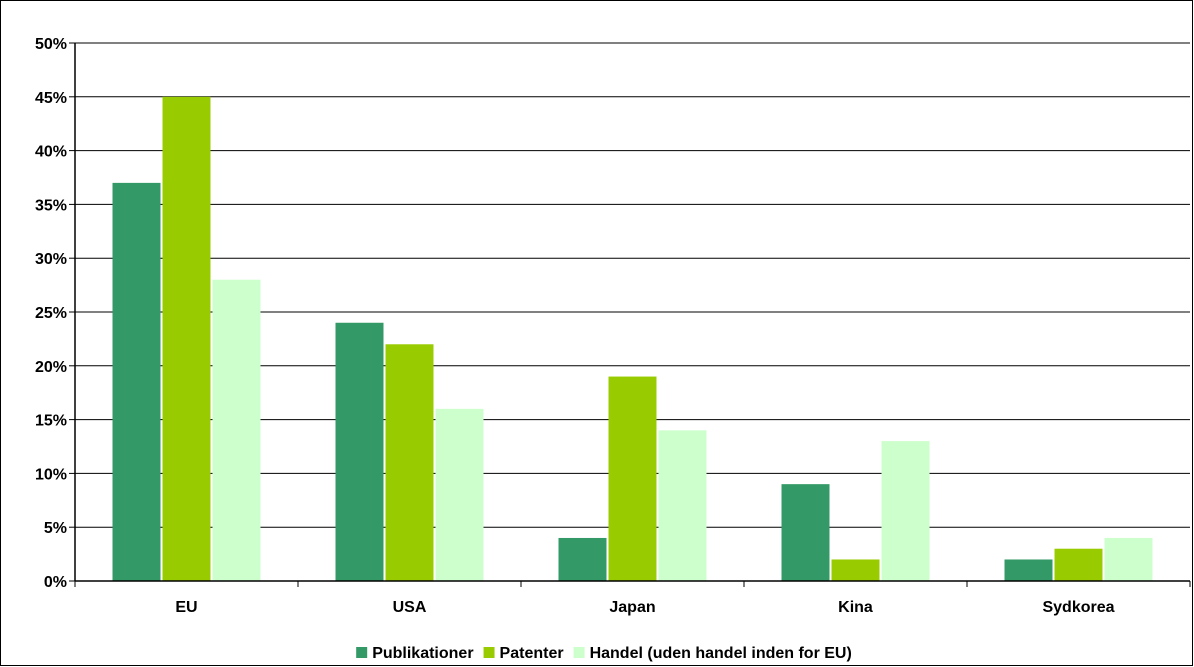  What do you see at coordinates (422, 653) in the screenshot?
I see `legend-label: Publikationer` at bounding box center [422, 653].